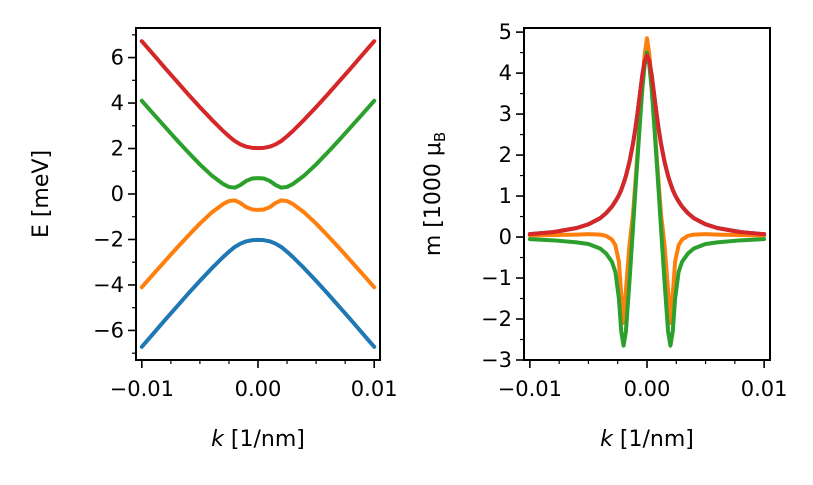  I want to click on y-tick-label: 5, so click(505, 32).